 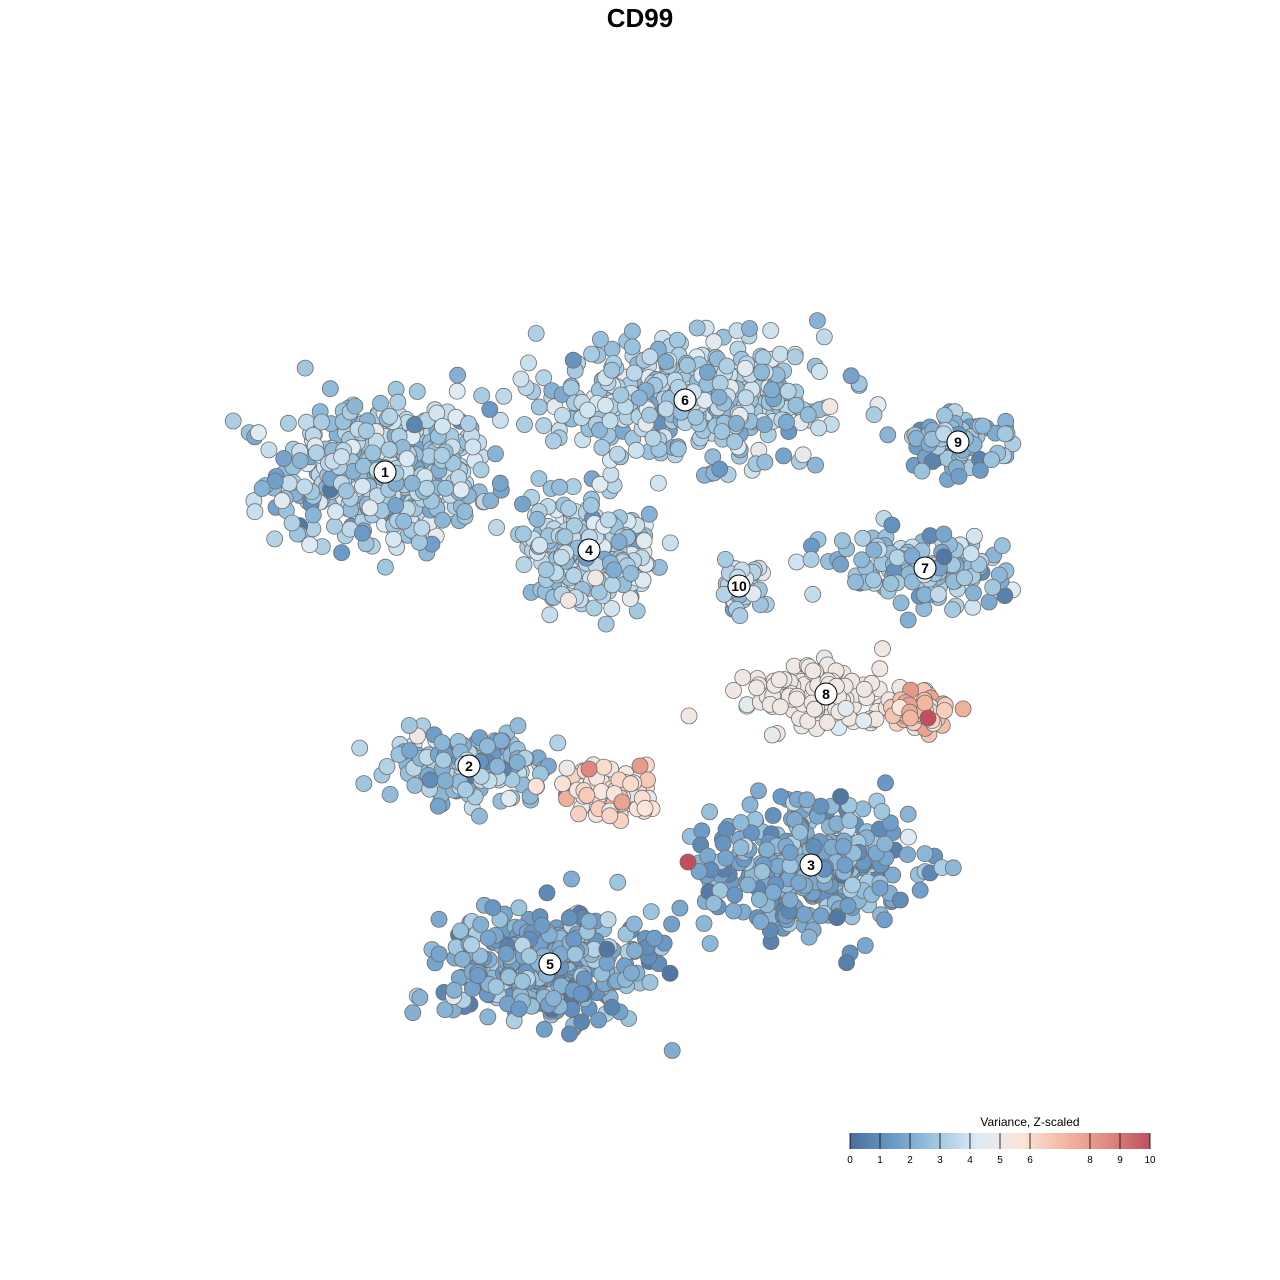 What do you see at coordinates (1029, 1122) in the screenshot?
I see `colorbar-title: Variance, Z-scaled` at bounding box center [1029, 1122].